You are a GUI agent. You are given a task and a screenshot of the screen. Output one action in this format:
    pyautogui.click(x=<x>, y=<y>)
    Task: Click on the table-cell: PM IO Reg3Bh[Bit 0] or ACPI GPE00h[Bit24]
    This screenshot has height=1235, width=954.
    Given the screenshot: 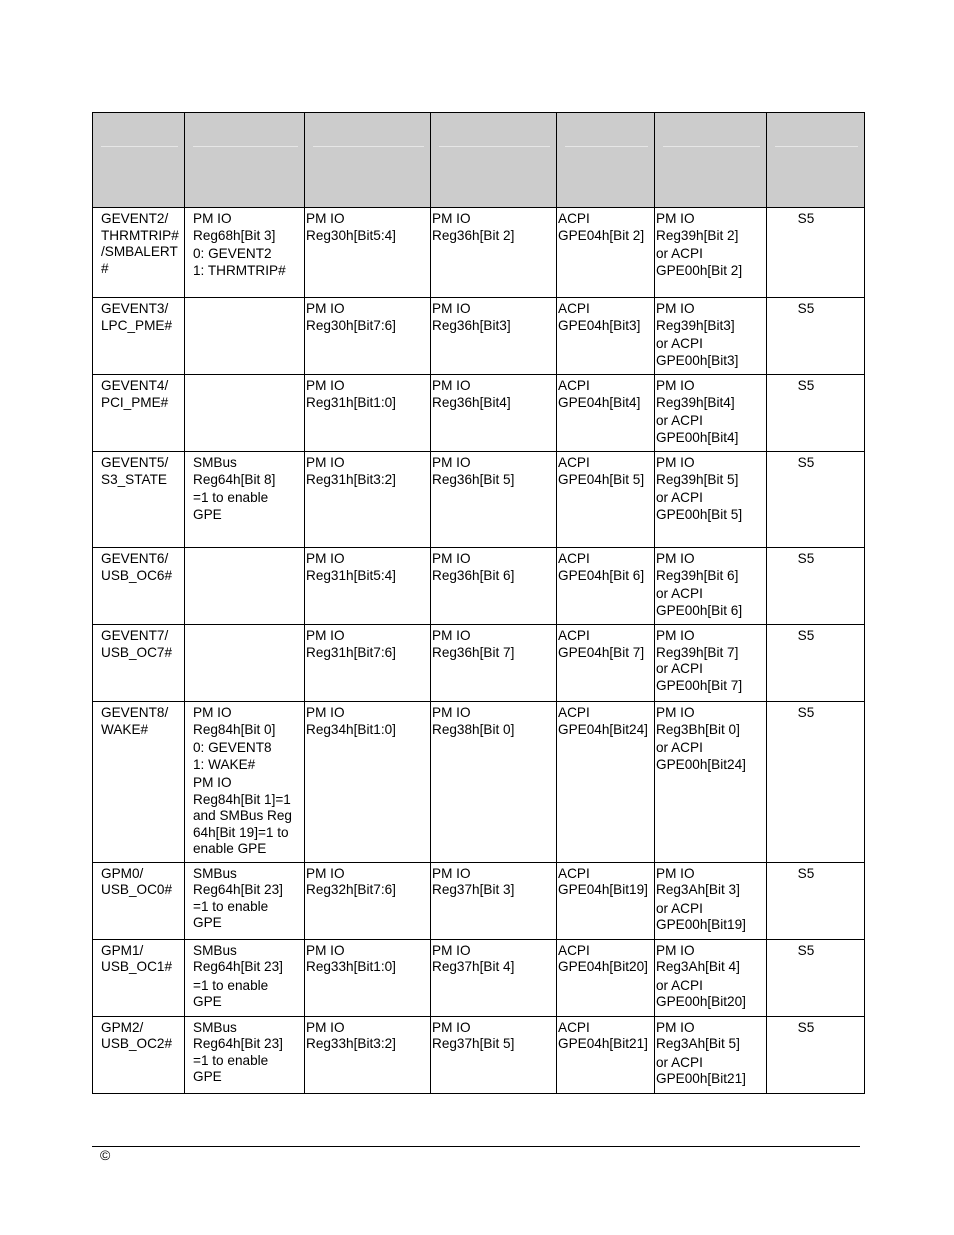 What is the action you would take?
    pyautogui.click(x=710, y=782)
    